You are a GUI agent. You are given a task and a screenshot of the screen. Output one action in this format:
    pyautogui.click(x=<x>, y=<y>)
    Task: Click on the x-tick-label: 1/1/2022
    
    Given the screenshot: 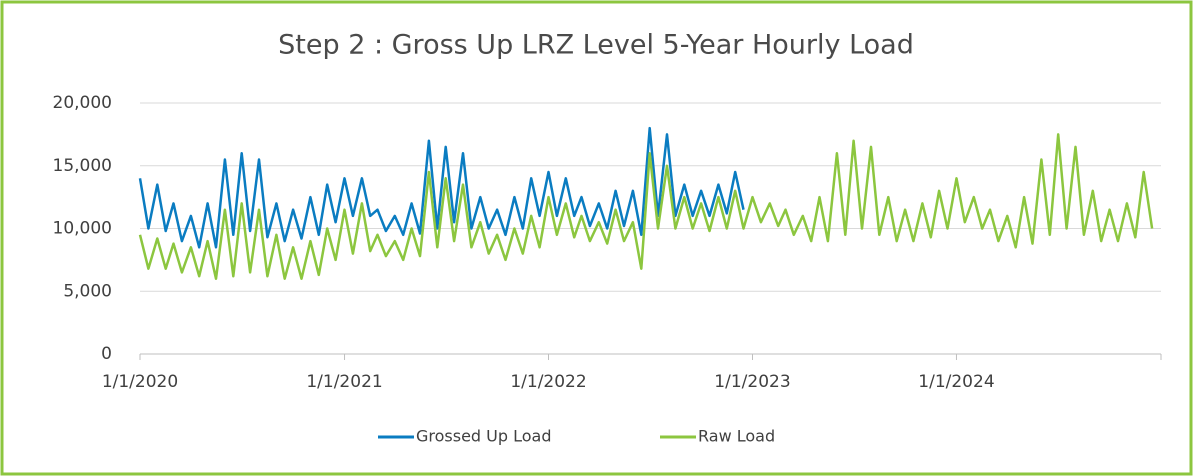 What is the action you would take?
    pyautogui.click(x=548, y=382)
    